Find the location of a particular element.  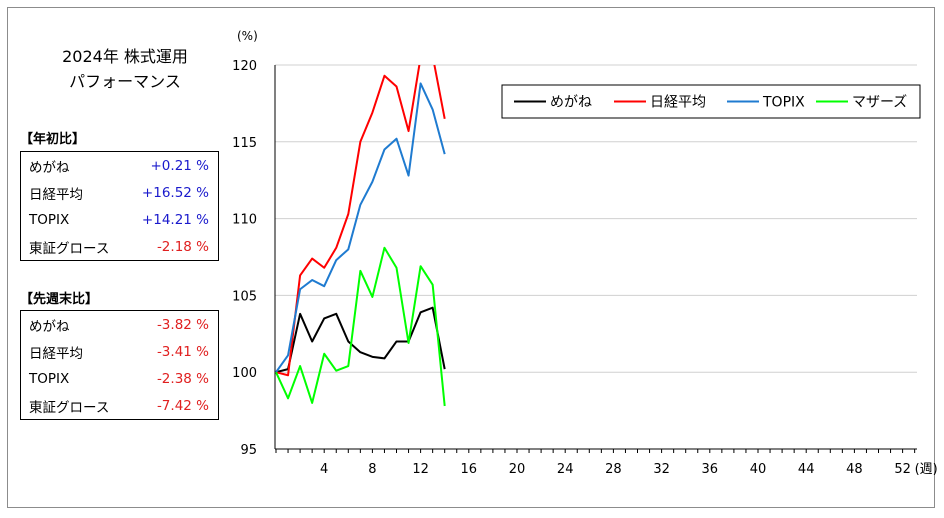

legend: めがね 日経平均 TOPIX マザーズ is located at coordinates (711, 101).